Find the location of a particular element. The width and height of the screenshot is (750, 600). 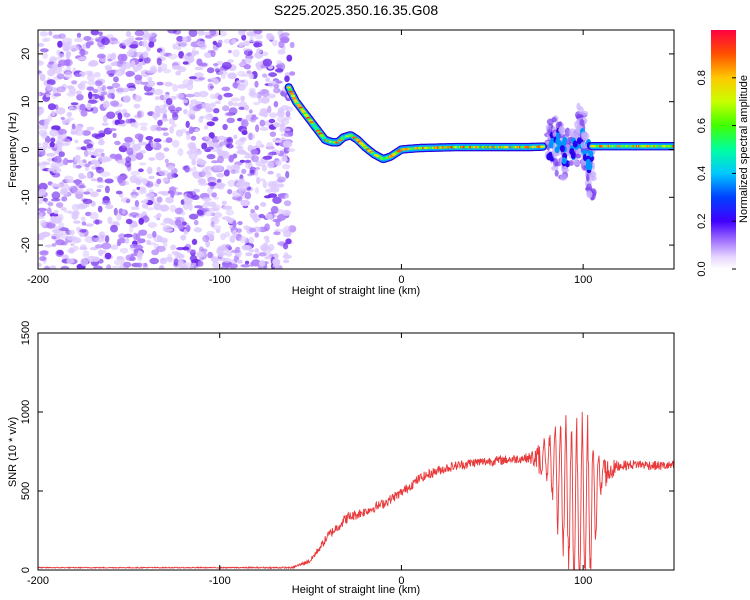

track-core is located at coordinates (291, 91).